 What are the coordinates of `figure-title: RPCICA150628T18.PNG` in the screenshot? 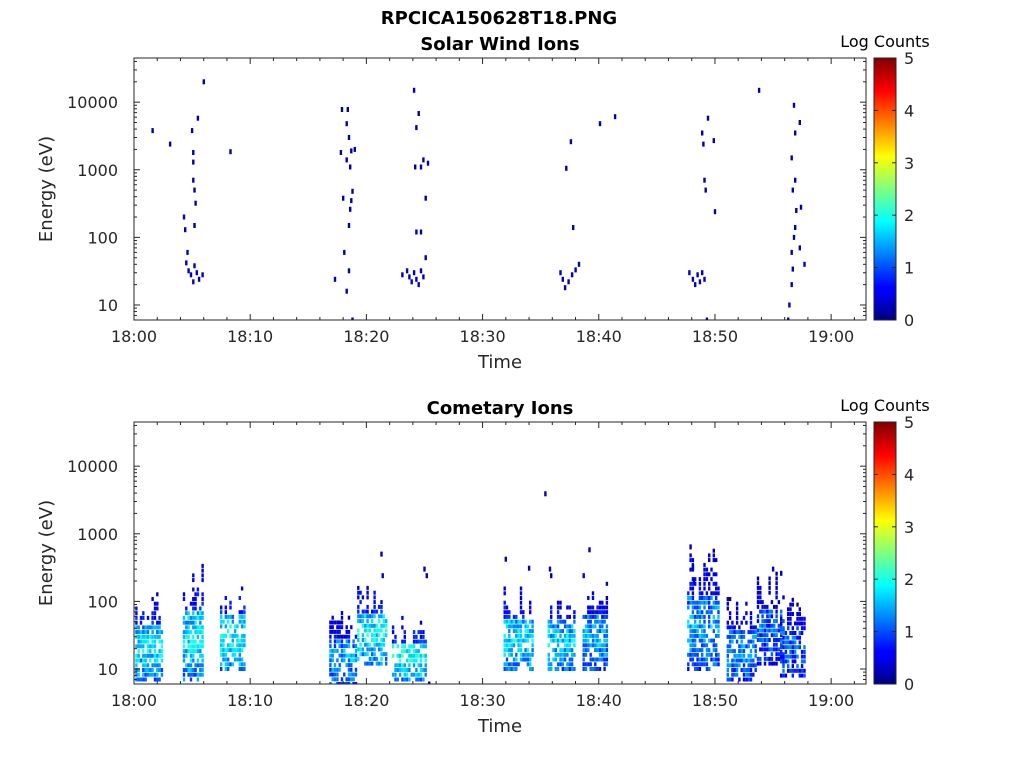 It's located at (499, 18).